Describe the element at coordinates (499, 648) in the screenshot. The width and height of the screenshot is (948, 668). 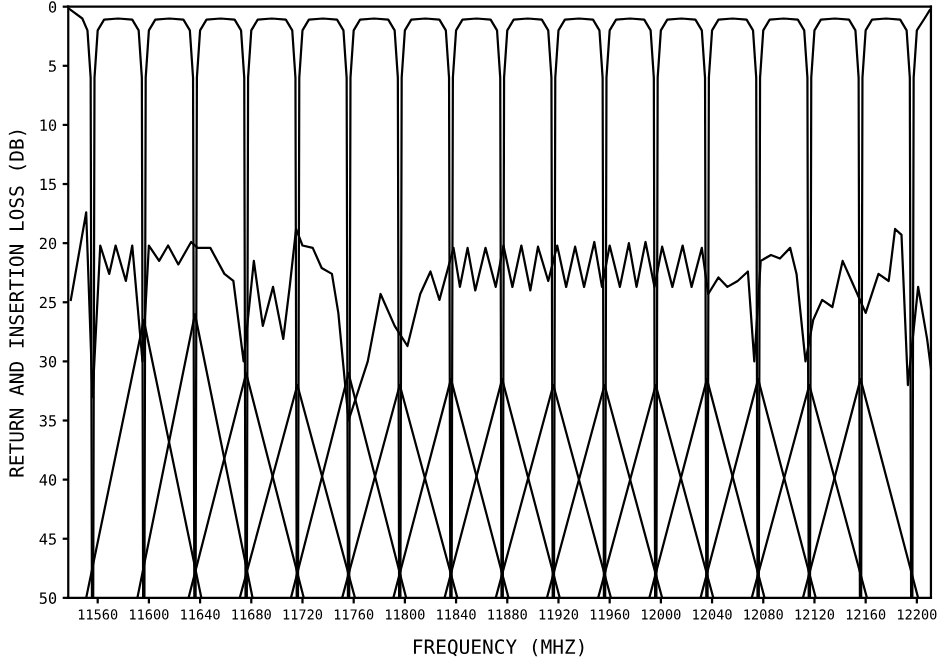
I see `x-axis-title: FREQUENCY (MHZ)` at that location.